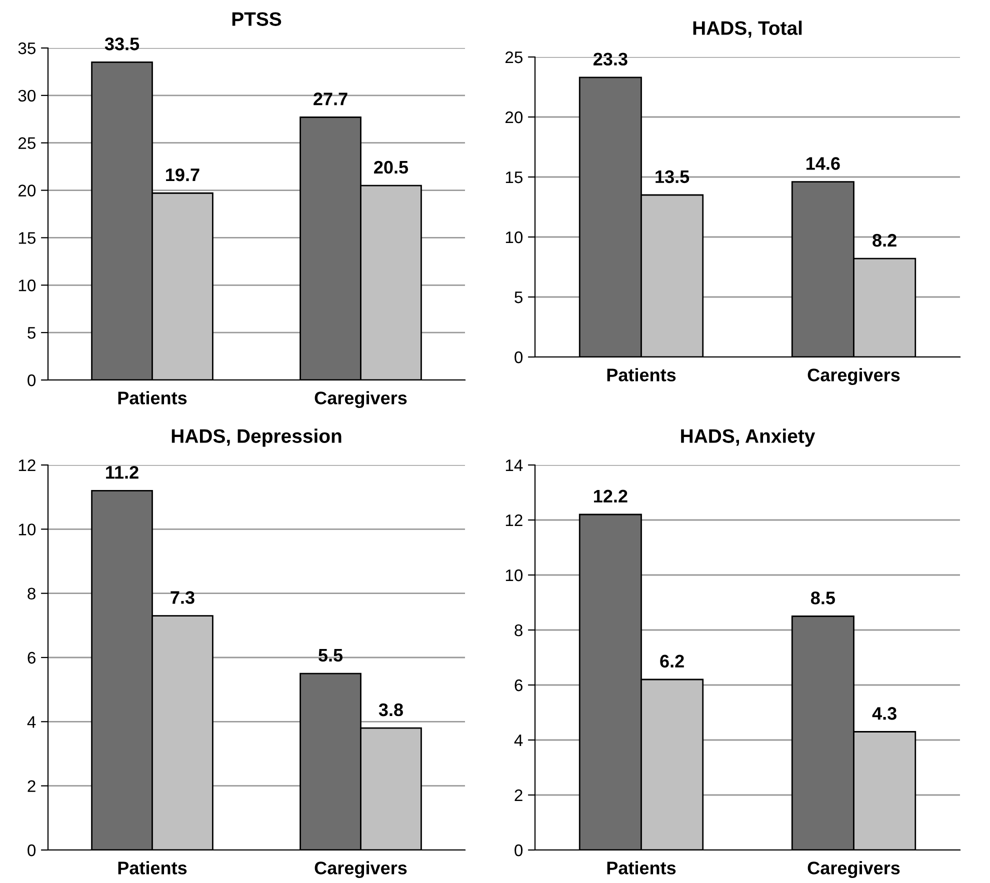 This screenshot has height=883, width=990. Describe the element at coordinates (390, 709) in the screenshot. I see `data-label: 3.8` at that location.